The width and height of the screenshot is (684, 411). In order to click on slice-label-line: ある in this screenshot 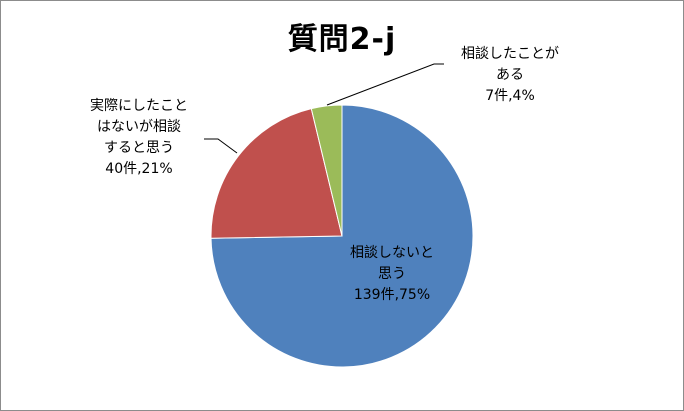, I will do `click(510, 75)`.